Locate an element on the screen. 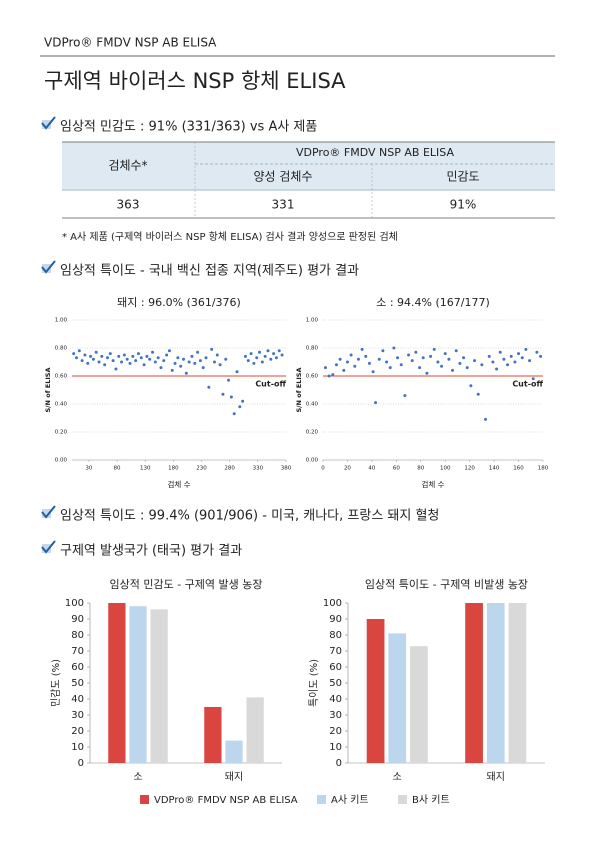 The height and width of the screenshot is (842, 595). y-tick-label: 80 is located at coordinates (335, 635).